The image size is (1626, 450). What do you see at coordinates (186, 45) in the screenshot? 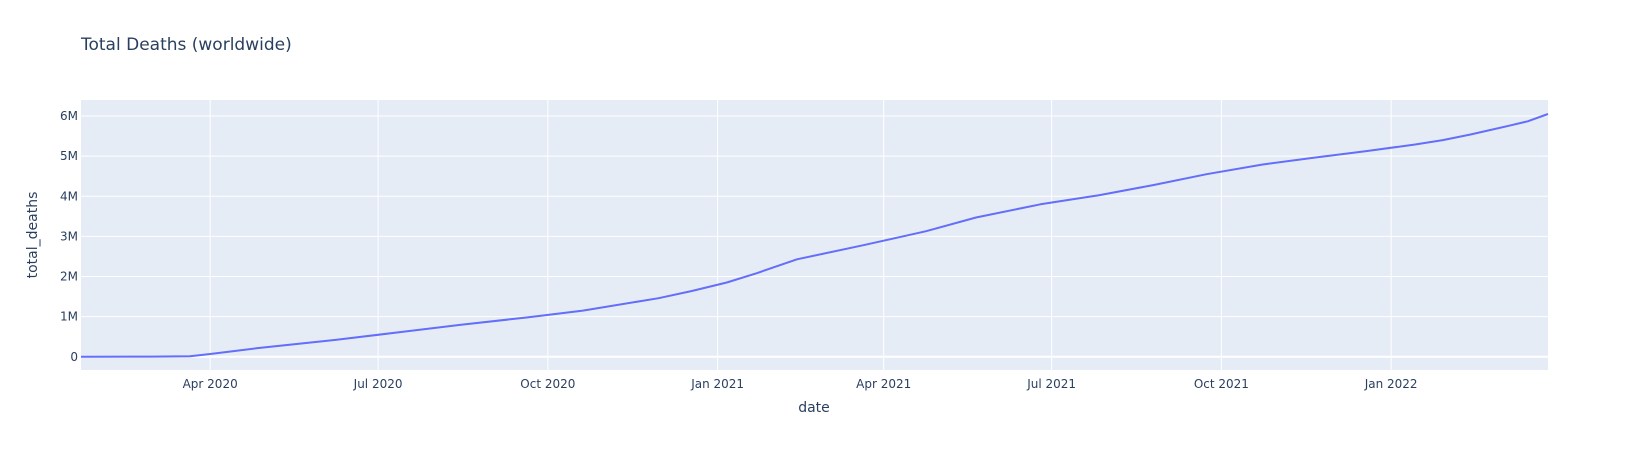
I see `chart-title: Total Deaths (worldwide)` at bounding box center [186, 45].